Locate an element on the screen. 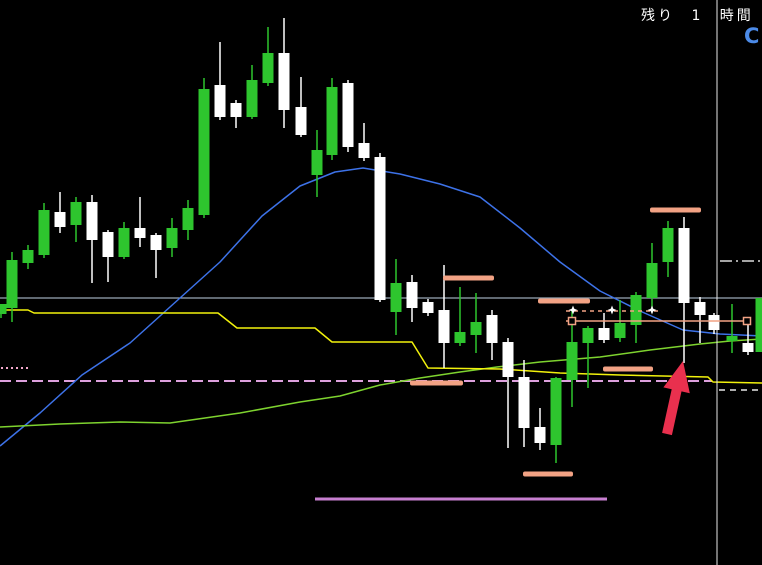  broker-logo-glyph: C is located at coordinates (752, 36).